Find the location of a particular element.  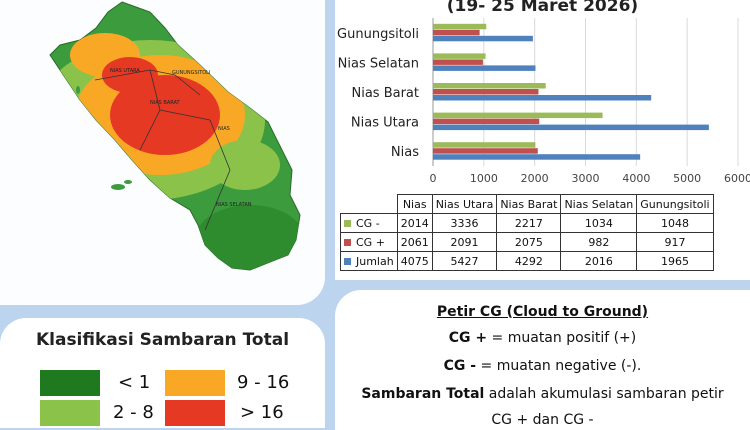

cg-minus-key-icon is located at coordinates (347, 223).